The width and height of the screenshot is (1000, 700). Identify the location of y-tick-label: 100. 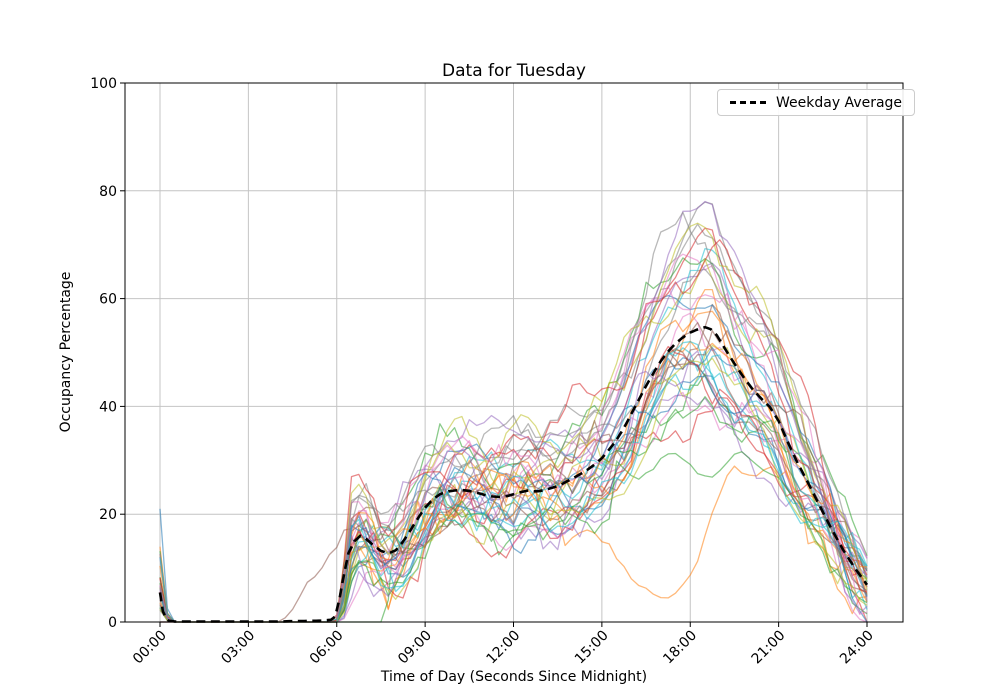
(103, 84).